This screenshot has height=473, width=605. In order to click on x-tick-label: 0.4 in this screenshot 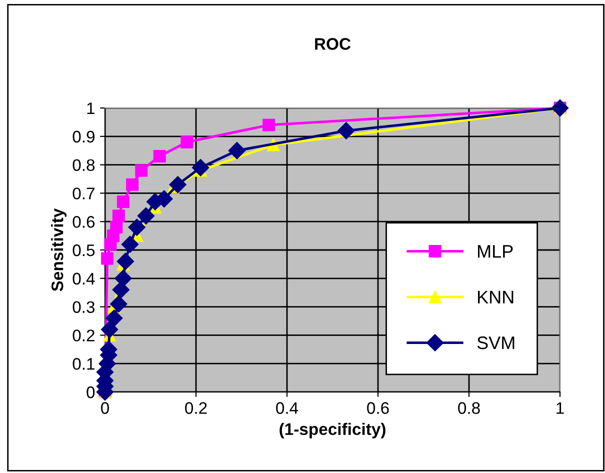, I will do `click(287, 408)`.